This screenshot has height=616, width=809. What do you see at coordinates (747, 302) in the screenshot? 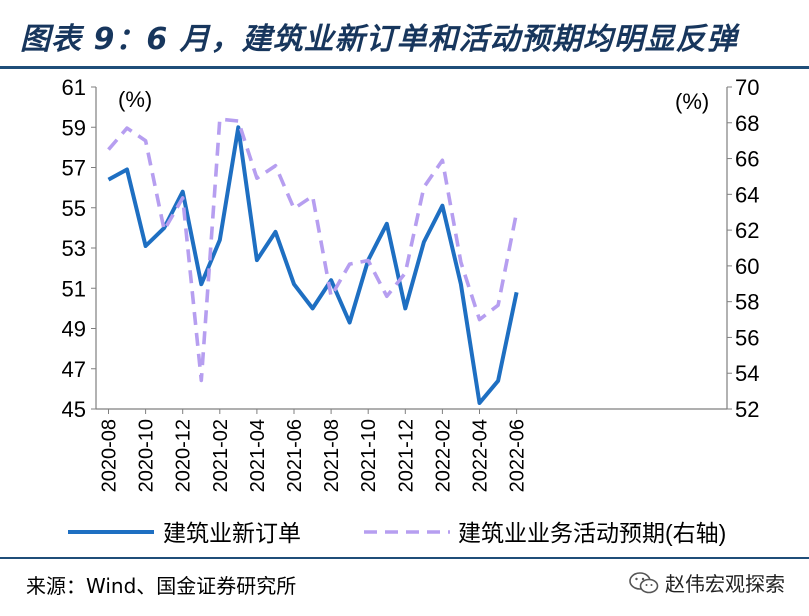
I see `right-tick-label: 58` at bounding box center [747, 302].